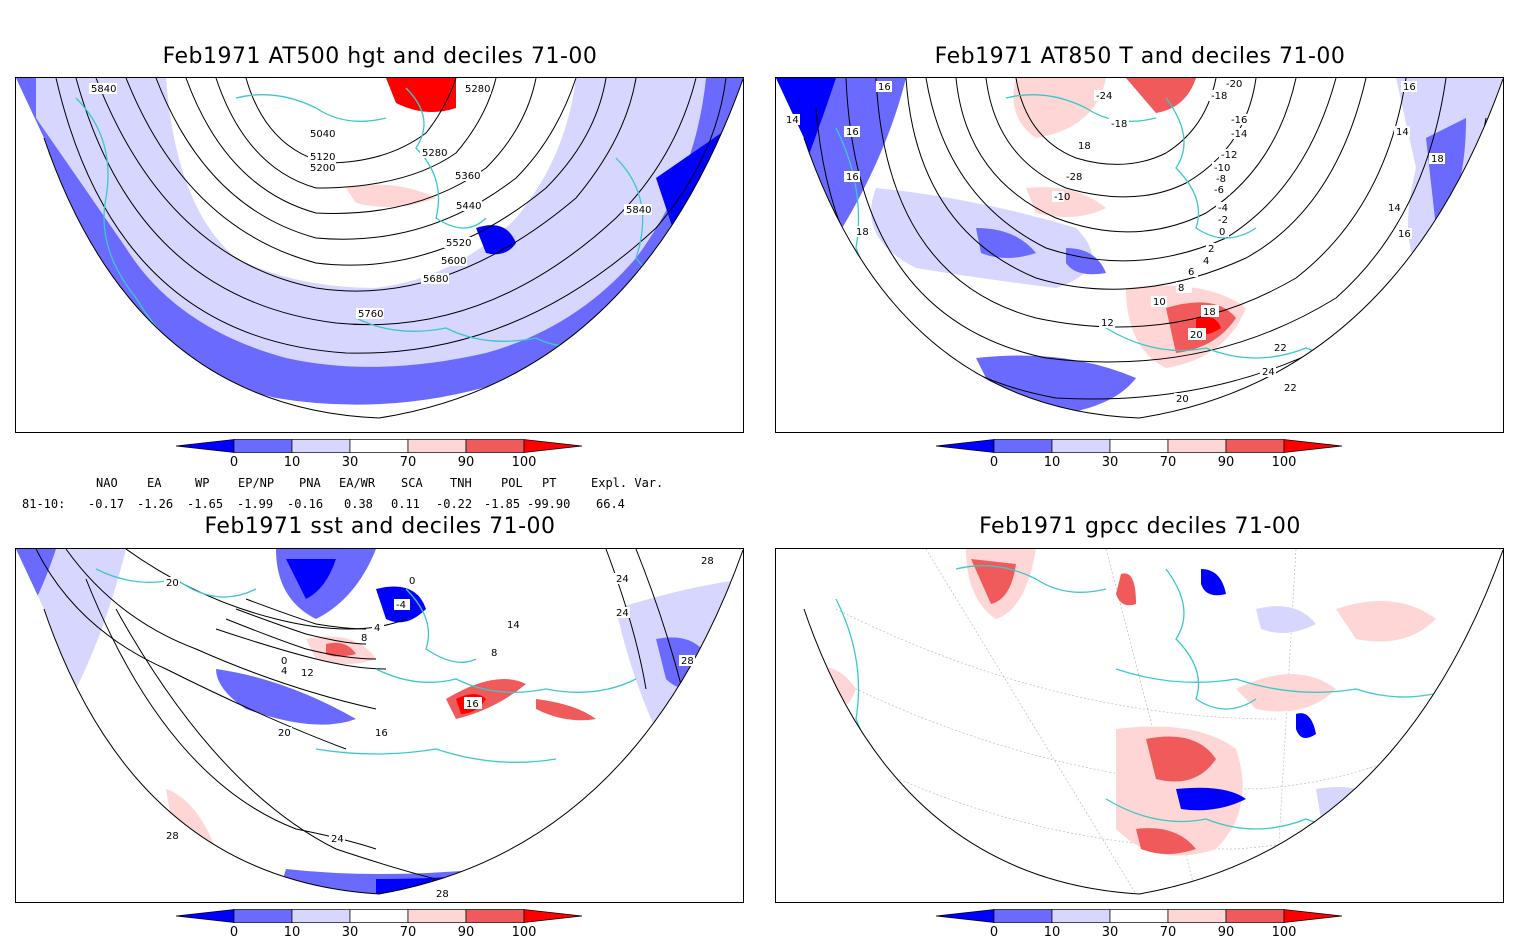 This screenshot has width=1520, height=941. What do you see at coordinates (1239, 120) in the screenshot?
I see `contour-label: -16` at bounding box center [1239, 120].